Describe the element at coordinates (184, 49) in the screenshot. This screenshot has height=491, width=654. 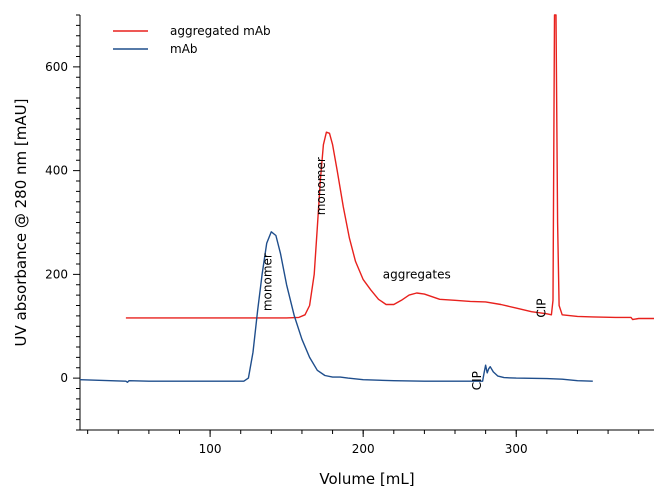
I see `legend-label: mAb` at that location.